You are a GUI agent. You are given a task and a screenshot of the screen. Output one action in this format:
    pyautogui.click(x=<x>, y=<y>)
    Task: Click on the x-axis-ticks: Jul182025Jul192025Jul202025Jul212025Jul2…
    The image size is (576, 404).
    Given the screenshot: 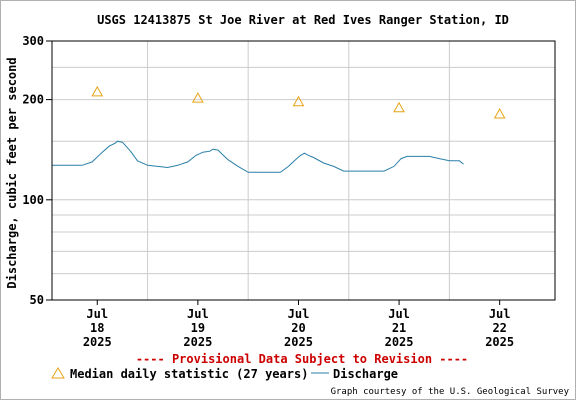 What is the action you would take?
    pyautogui.click(x=298, y=324)
    